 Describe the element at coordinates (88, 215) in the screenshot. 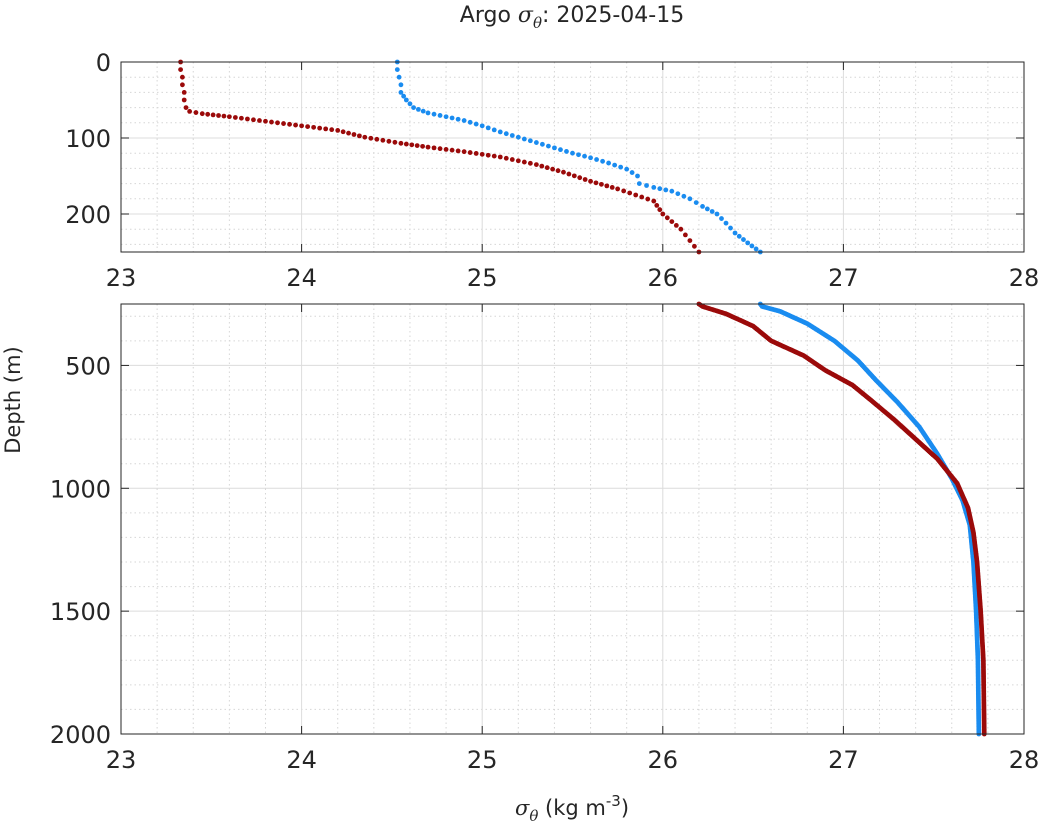

I see `y-tick-label: 200` at that location.